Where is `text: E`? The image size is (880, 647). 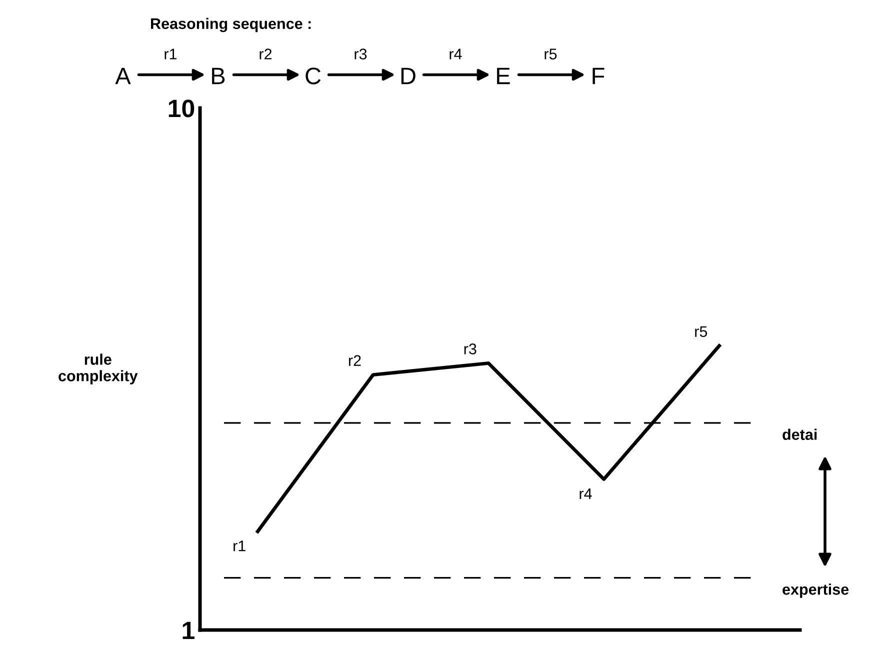
text: E is located at coordinates (503, 76).